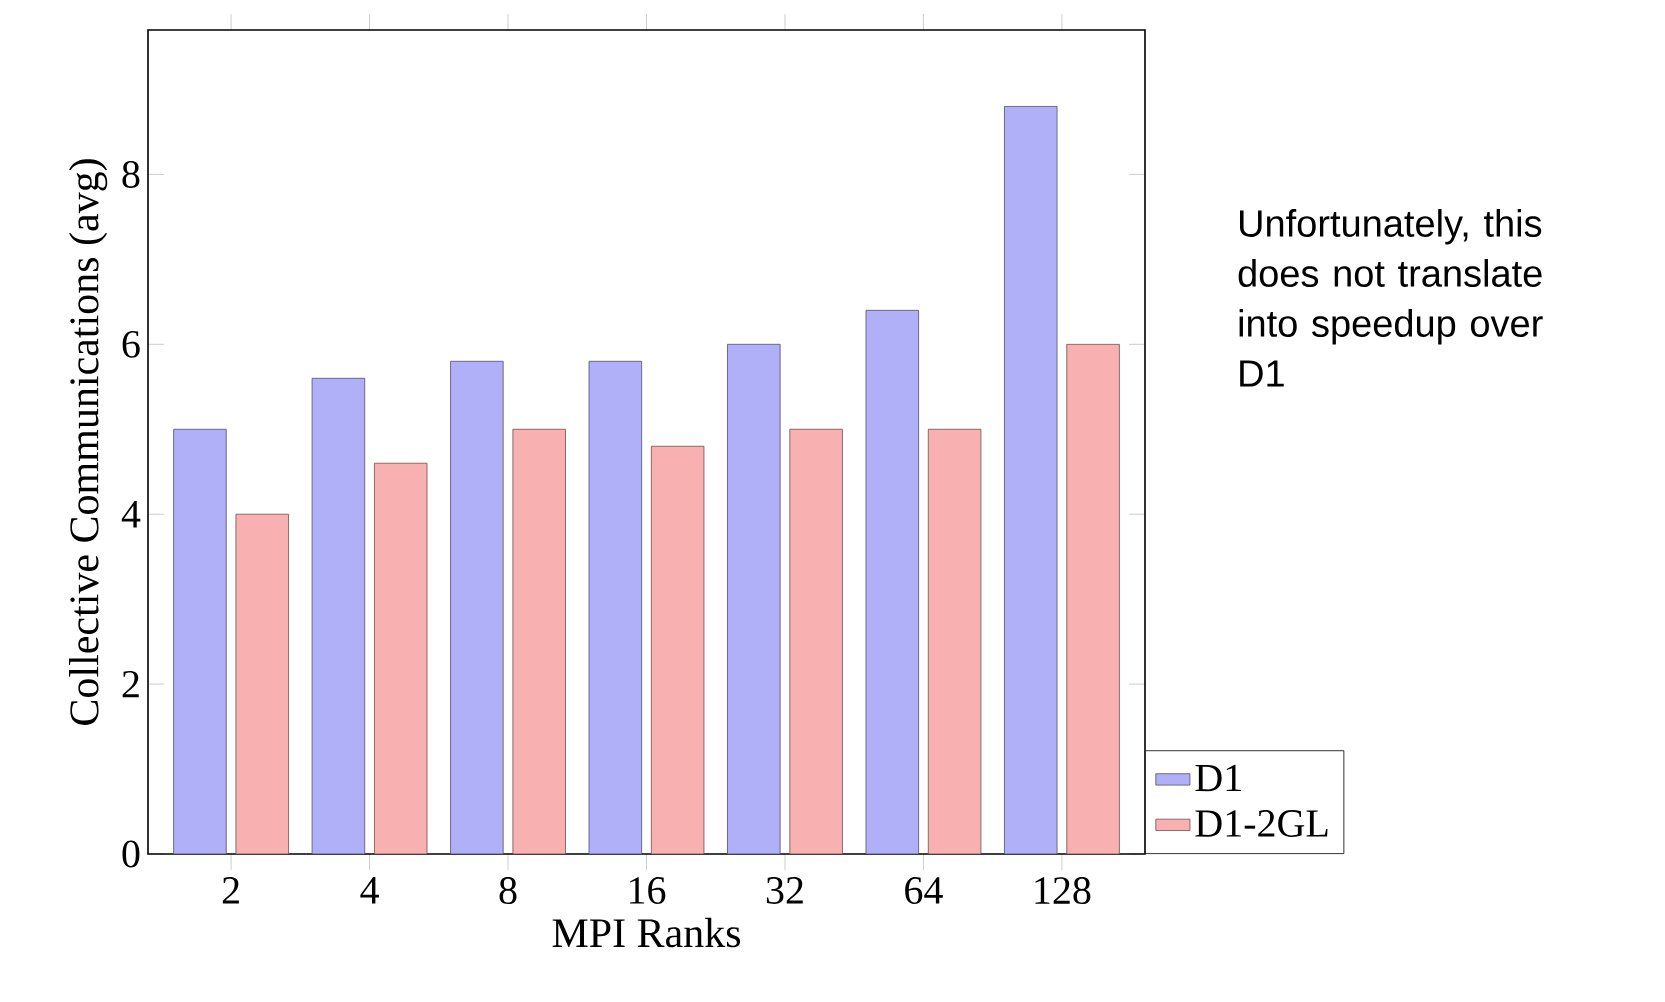 The height and width of the screenshot is (1002, 1665). What do you see at coordinates (784, 890) in the screenshot?
I see `x-tick-label: 32` at bounding box center [784, 890].